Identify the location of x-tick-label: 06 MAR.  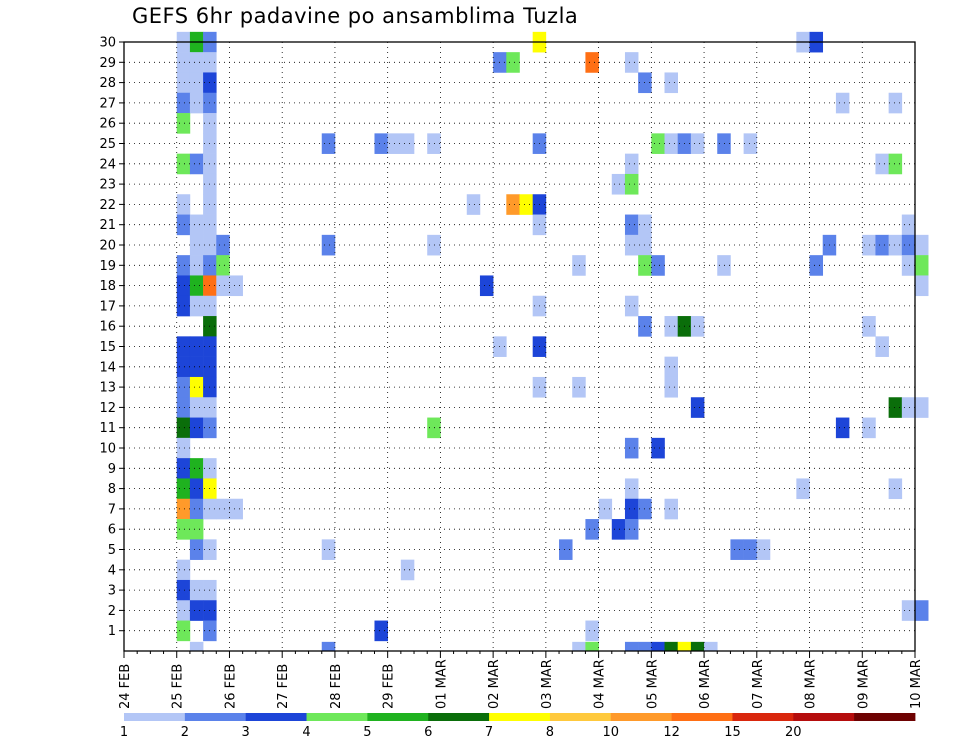
(705, 684).